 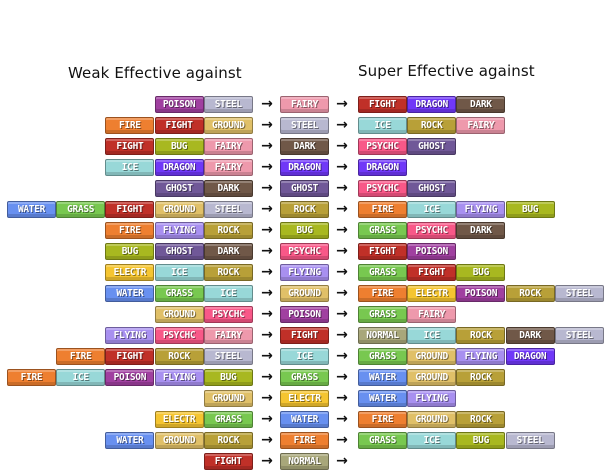 What do you see at coordinates (304, 461) in the screenshot?
I see `center-type-badge: NORMAL` at bounding box center [304, 461].